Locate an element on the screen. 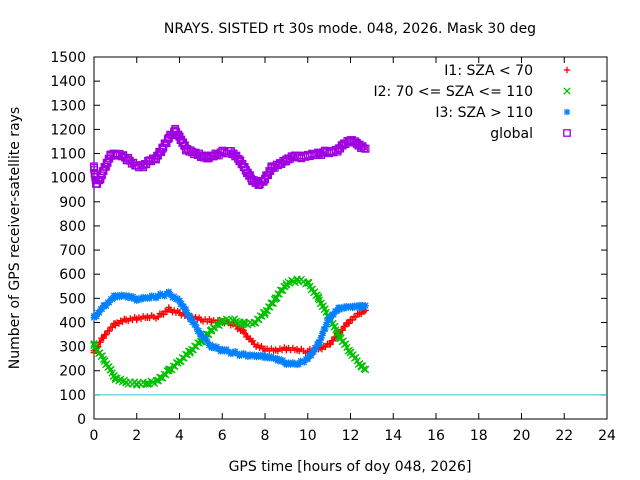 The height and width of the screenshot is (480, 640). y-tick-label: 1400 is located at coordinates (68, 82).